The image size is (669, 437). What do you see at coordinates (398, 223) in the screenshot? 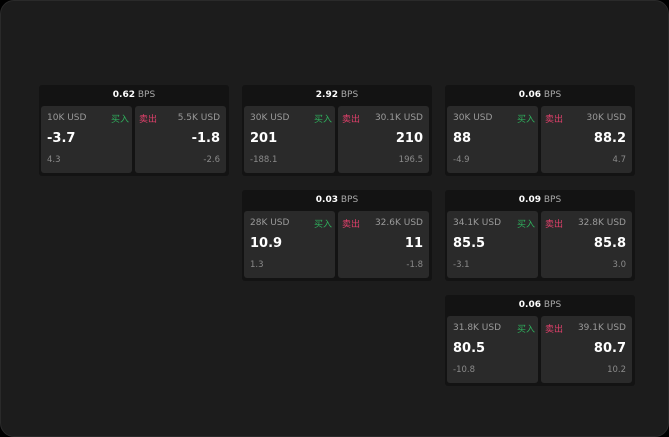
I see `ask-size: 32.6K USD` at bounding box center [398, 223].